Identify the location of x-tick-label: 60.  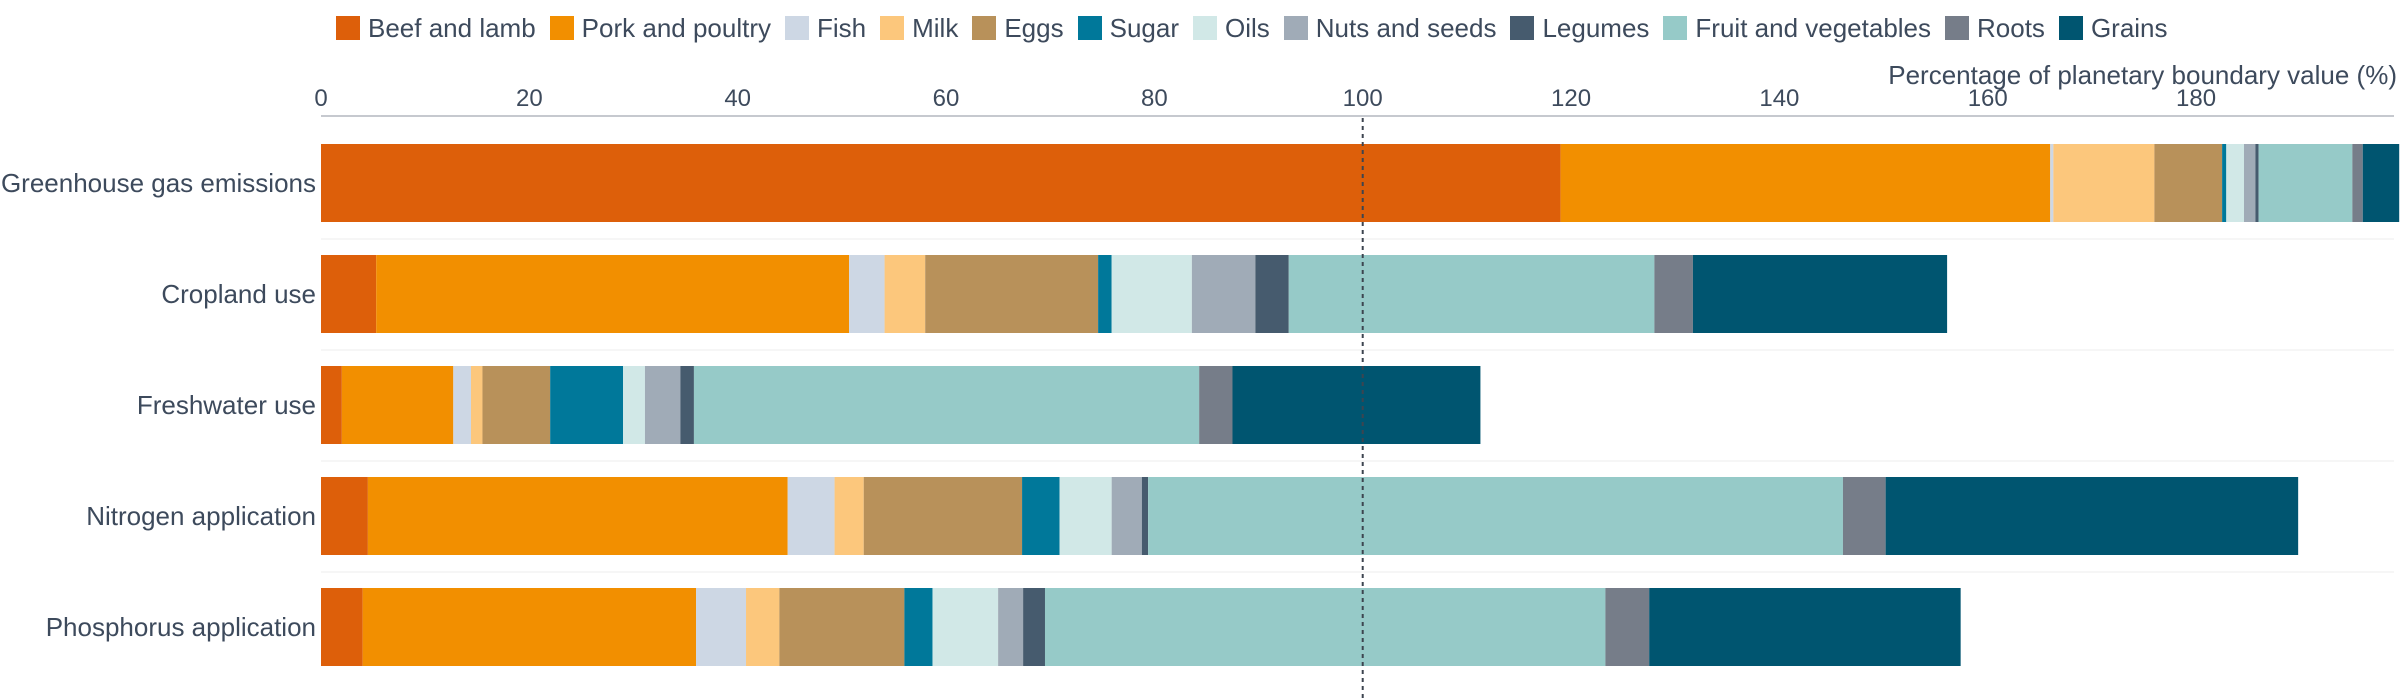
(946, 98).